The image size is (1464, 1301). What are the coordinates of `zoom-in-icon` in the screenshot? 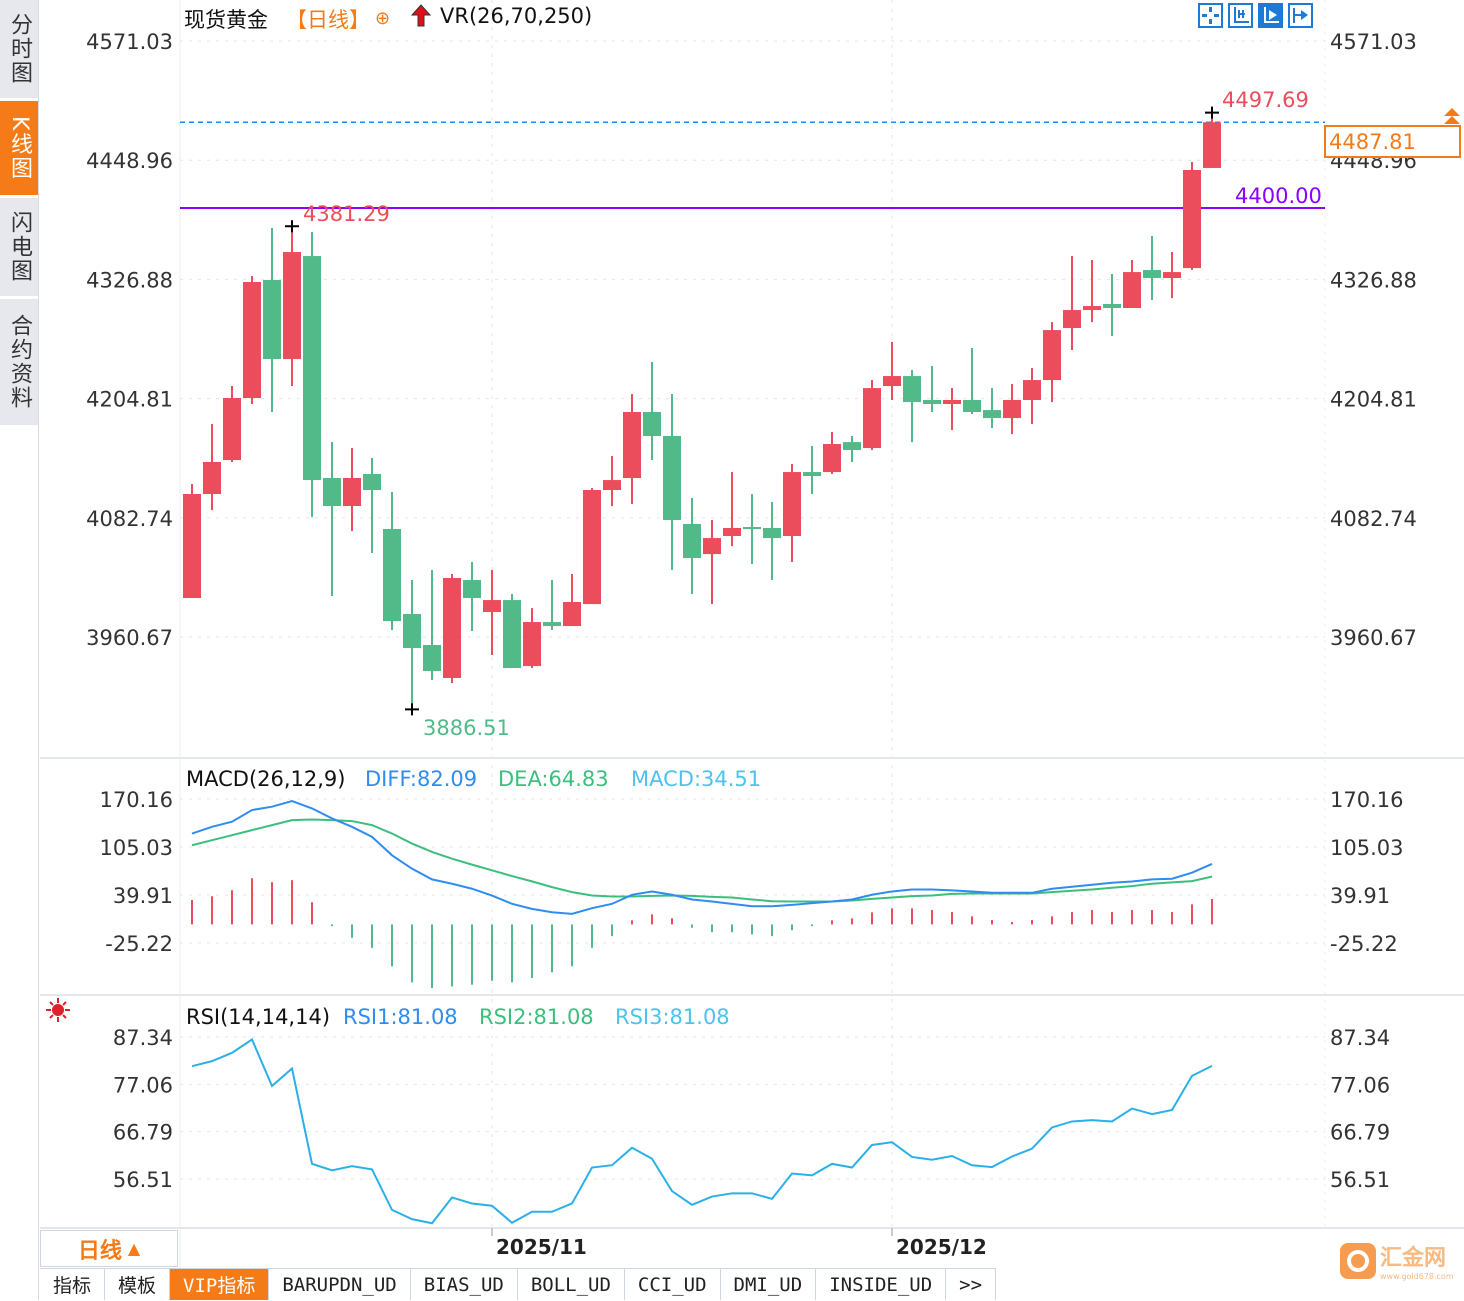 It's located at (1240, 15).